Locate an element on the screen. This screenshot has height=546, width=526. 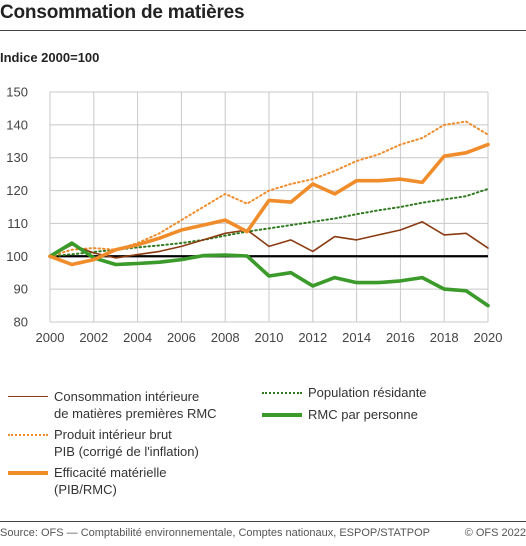
x-tick-label: 2020 is located at coordinates (488, 337).